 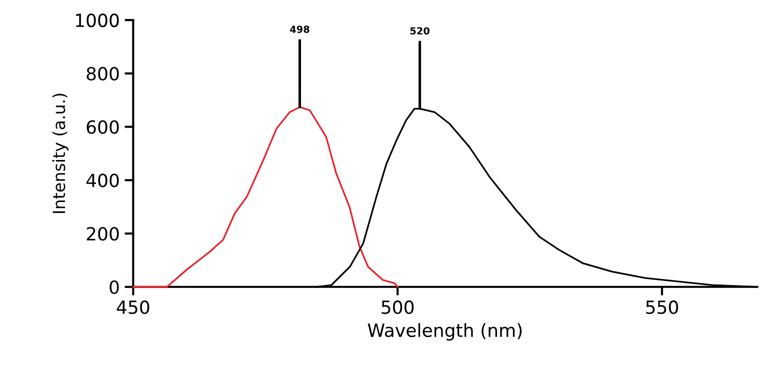 What do you see at coordinates (300, 29) in the screenshot?
I see `annotation: 498` at bounding box center [300, 29].